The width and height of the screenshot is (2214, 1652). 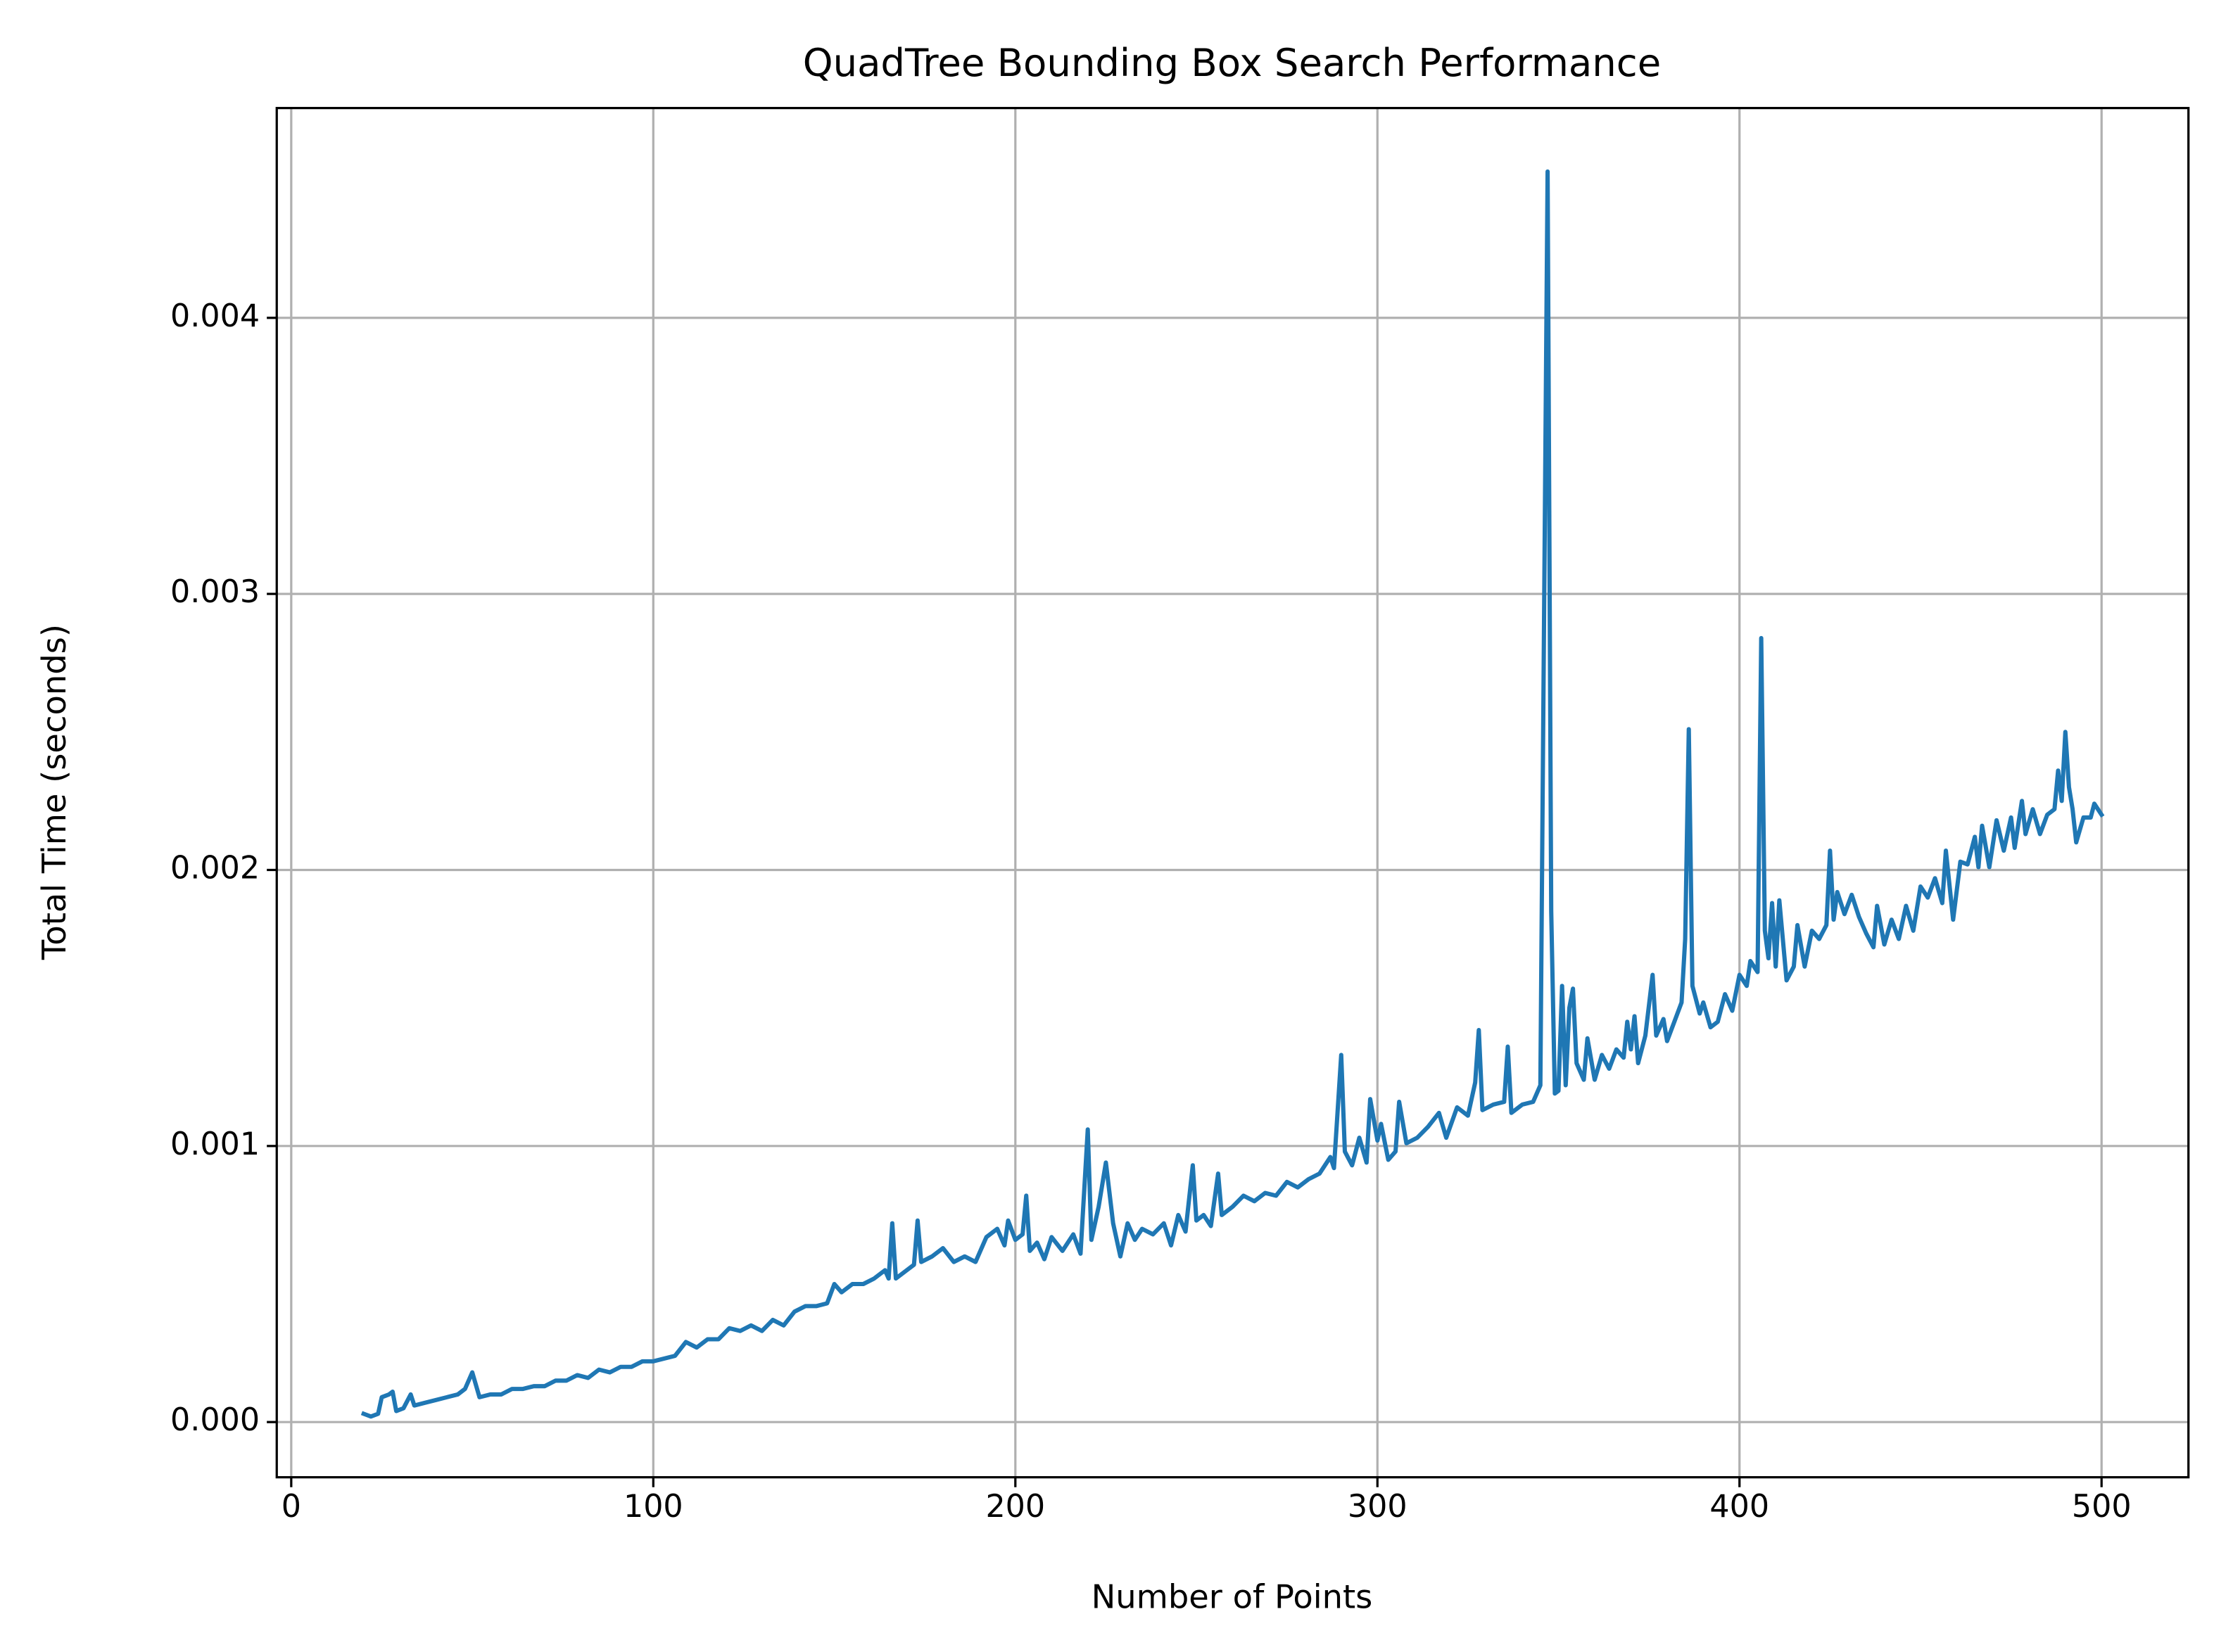 What do you see at coordinates (54, 792) in the screenshot?
I see `y-axis-label: Total Time (seconds)` at bounding box center [54, 792].